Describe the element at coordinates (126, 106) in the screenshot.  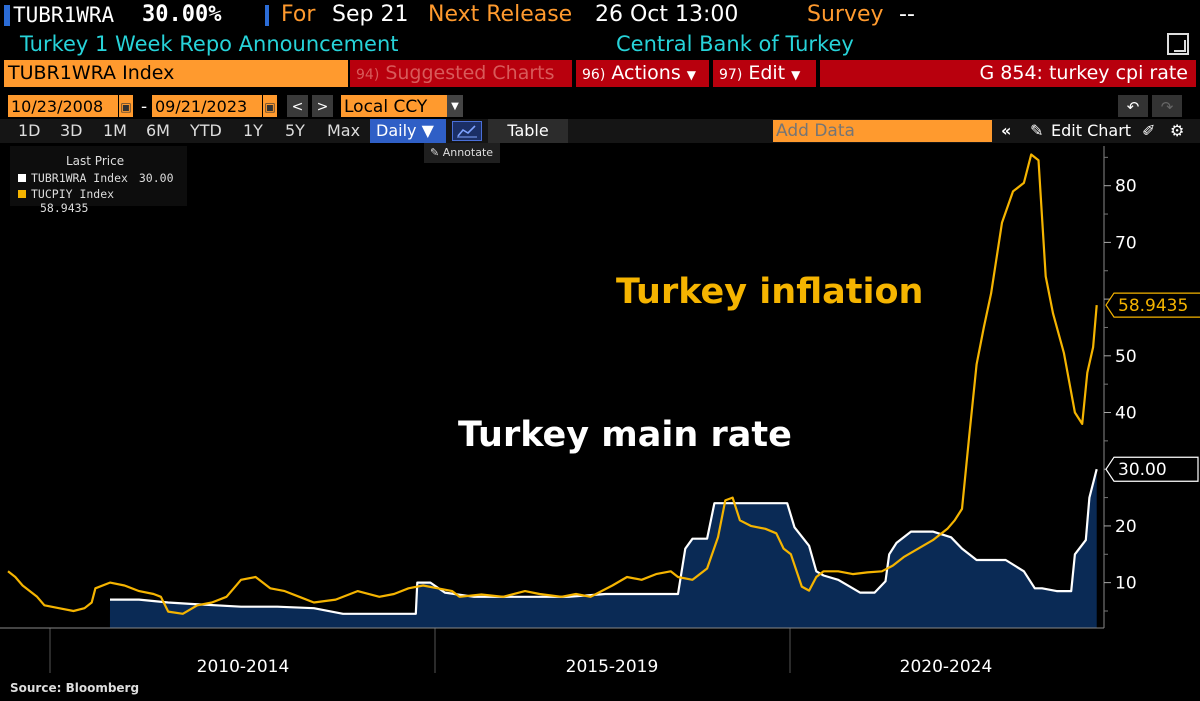
I see `start-calendar-icon: ▣` at that location.